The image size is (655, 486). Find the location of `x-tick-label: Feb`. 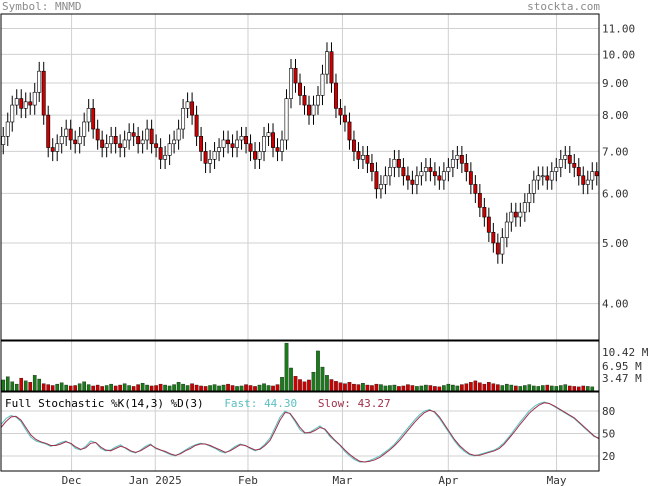

x-tick-label: Feb is located at coordinates (248, 480).